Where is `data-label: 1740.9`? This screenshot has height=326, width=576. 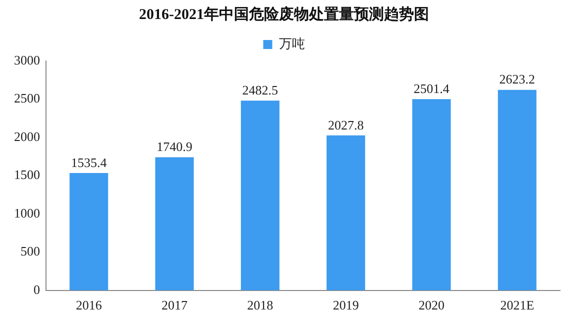 data-label: 1740.9 is located at coordinates (174, 146).